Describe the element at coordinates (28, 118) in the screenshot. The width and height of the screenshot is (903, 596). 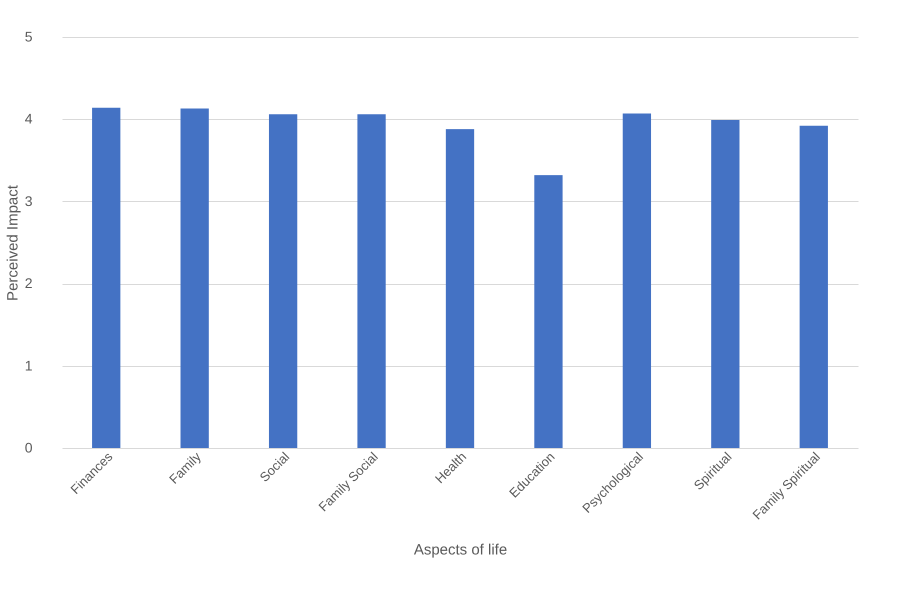
I see `y-tick-label: 4` at that location.